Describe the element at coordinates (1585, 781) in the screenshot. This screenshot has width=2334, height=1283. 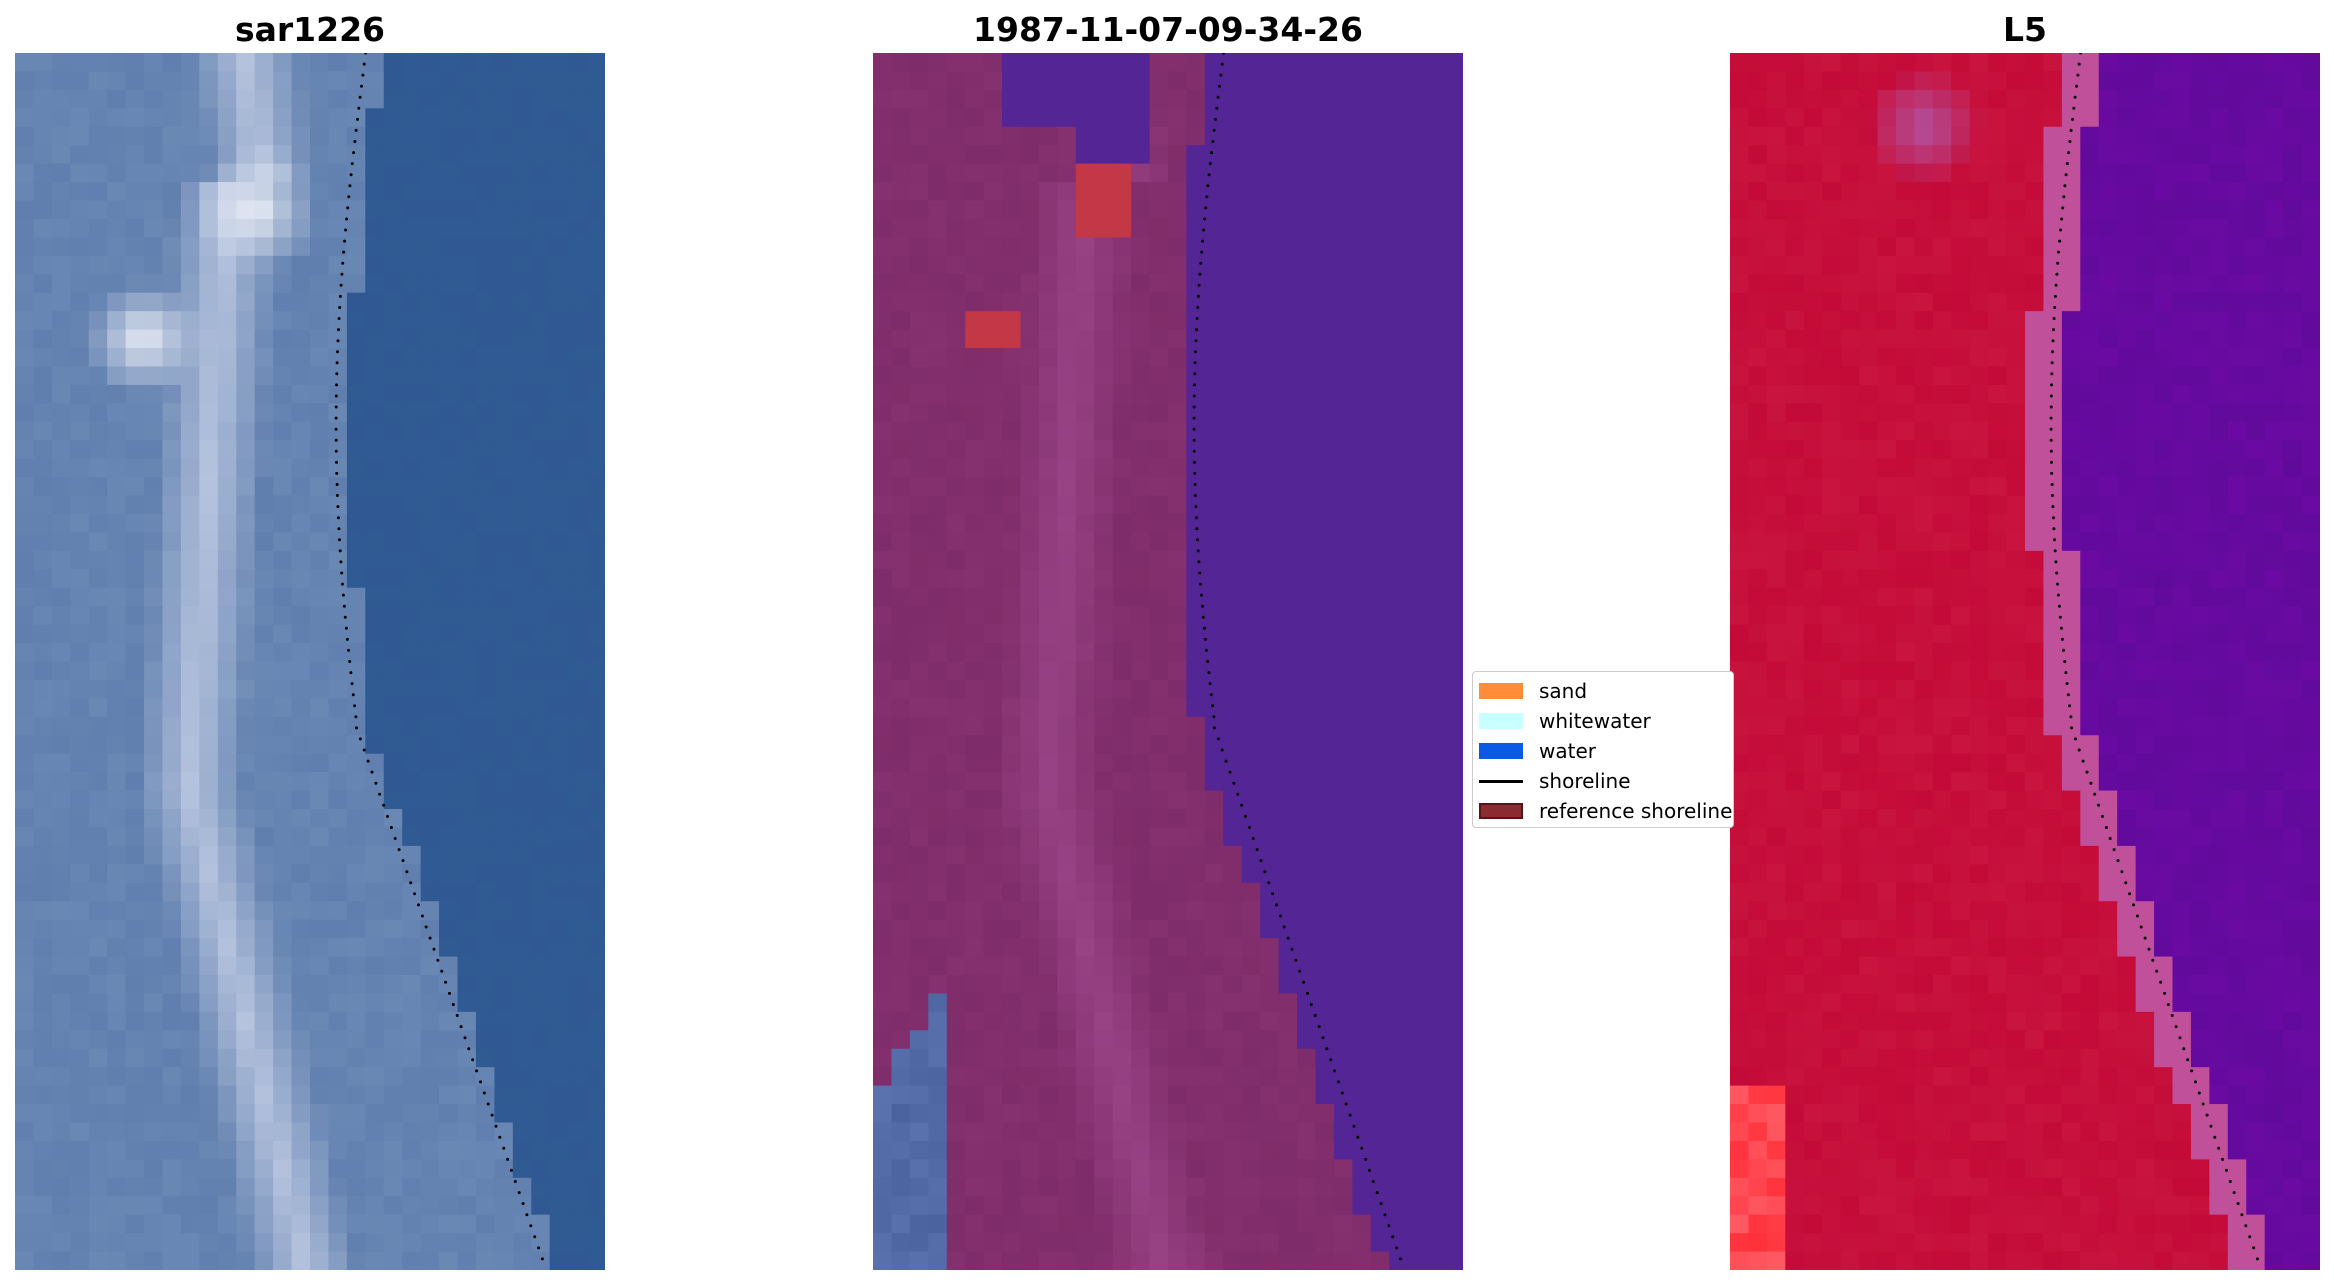
I see `legend-label: shoreline` at that location.